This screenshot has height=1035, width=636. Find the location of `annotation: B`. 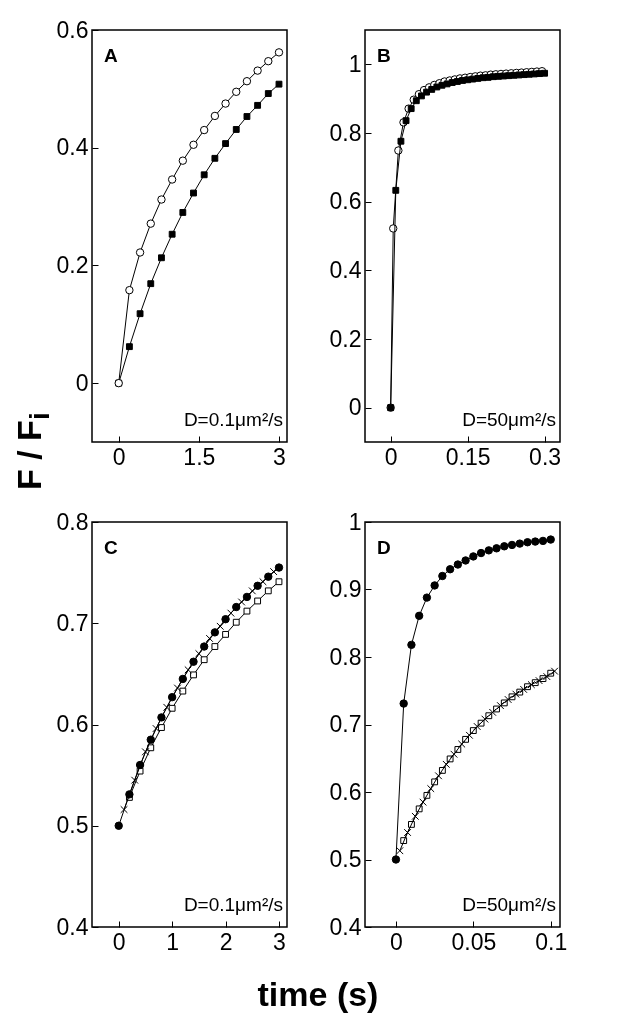

annotation: B is located at coordinates (384, 55).